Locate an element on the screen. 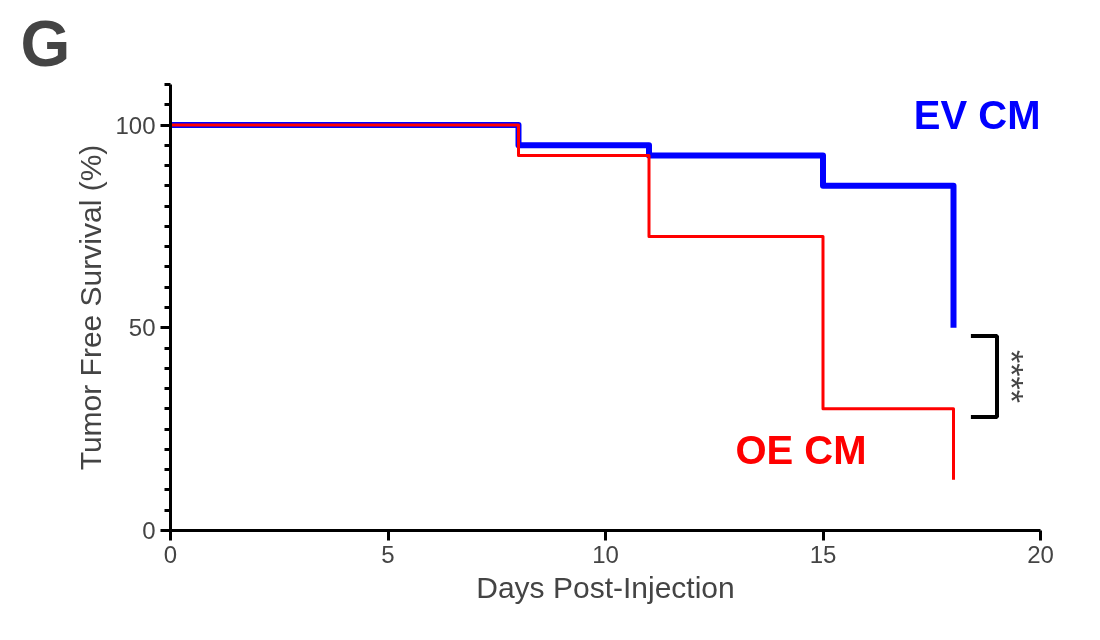  series-label: EV CM is located at coordinates (977, 114).